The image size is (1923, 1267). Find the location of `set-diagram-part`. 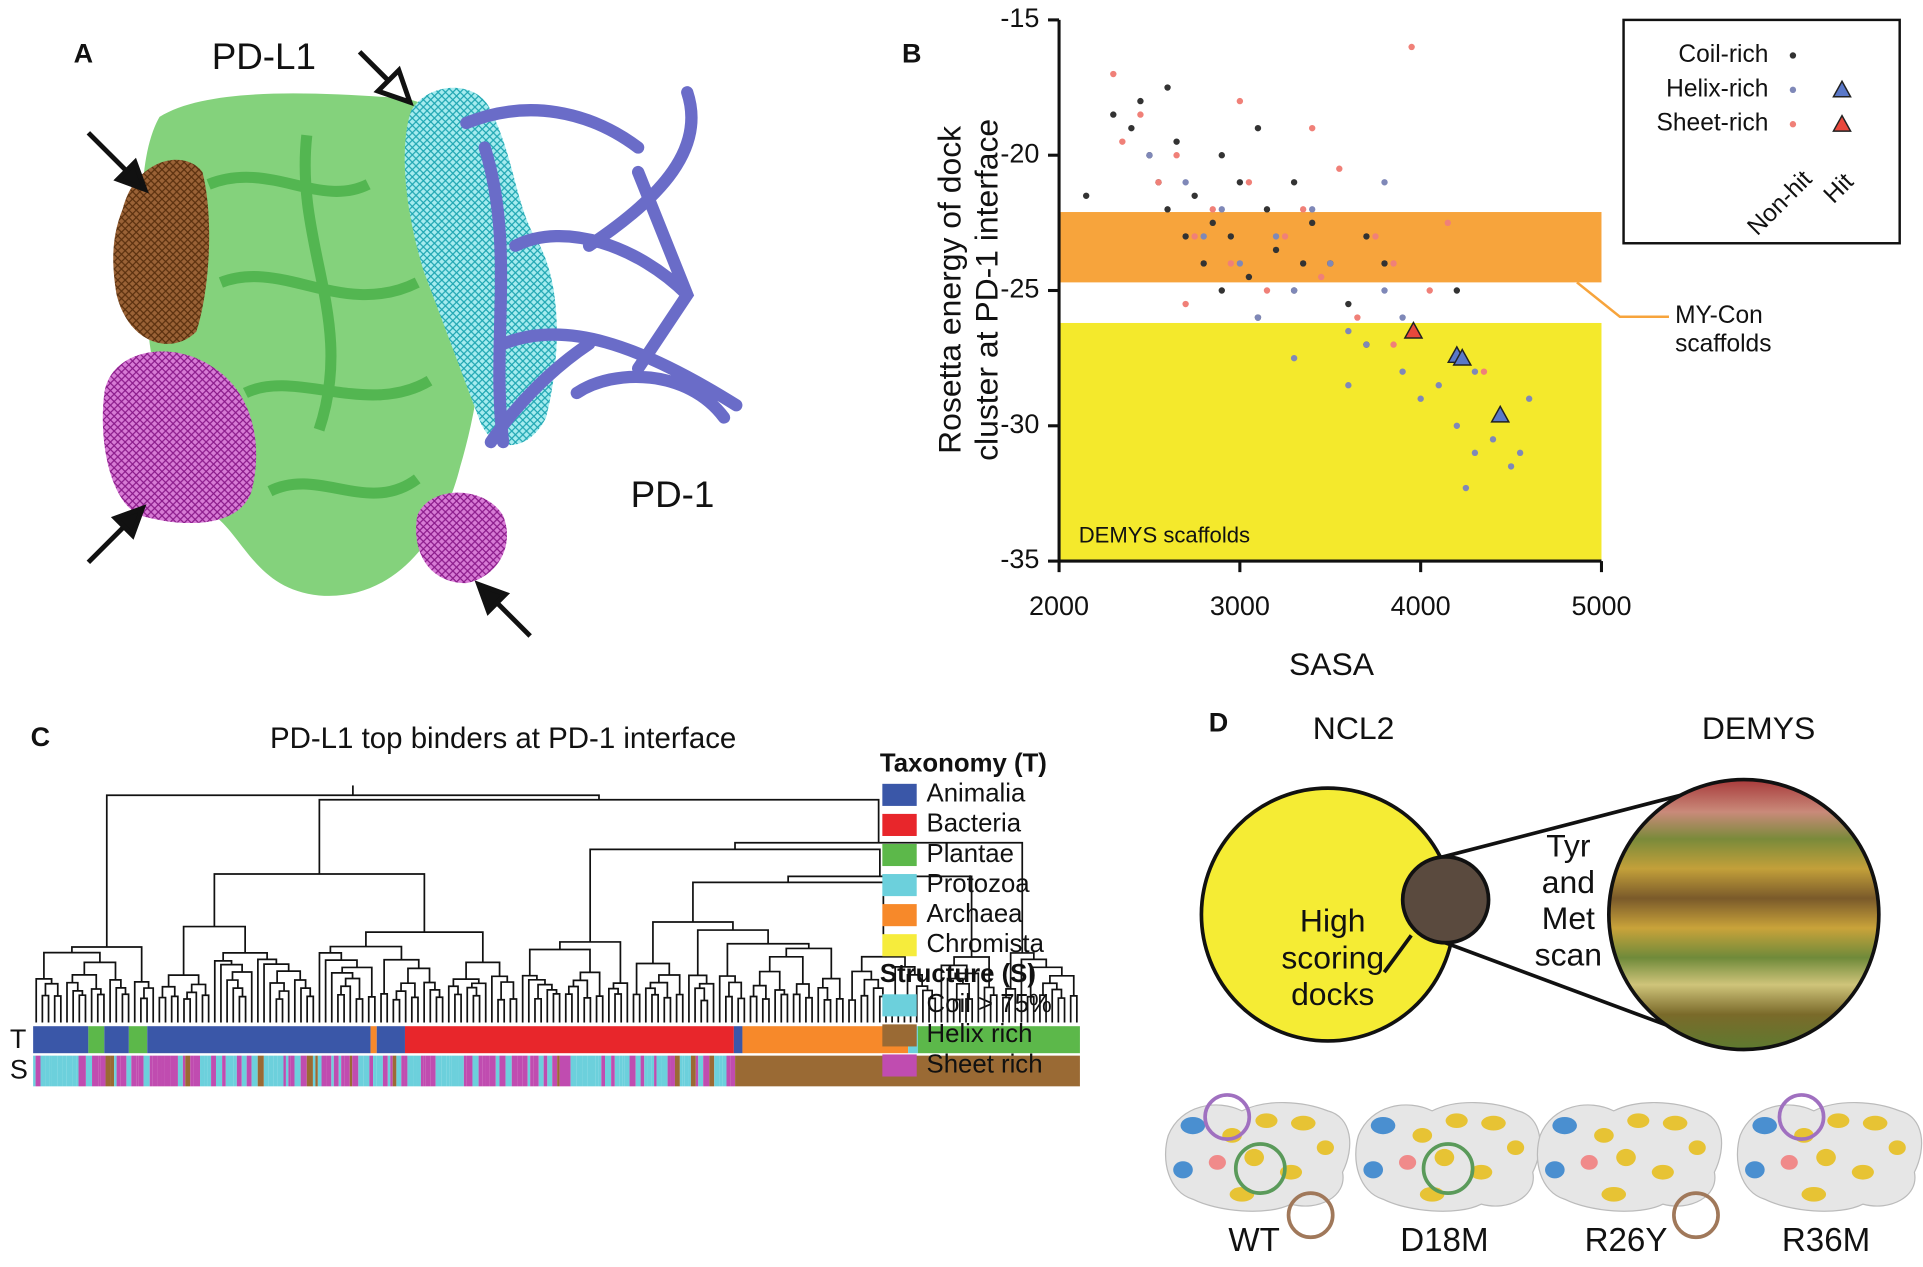

set-diagram-part is located at coordinates (1397, 954).